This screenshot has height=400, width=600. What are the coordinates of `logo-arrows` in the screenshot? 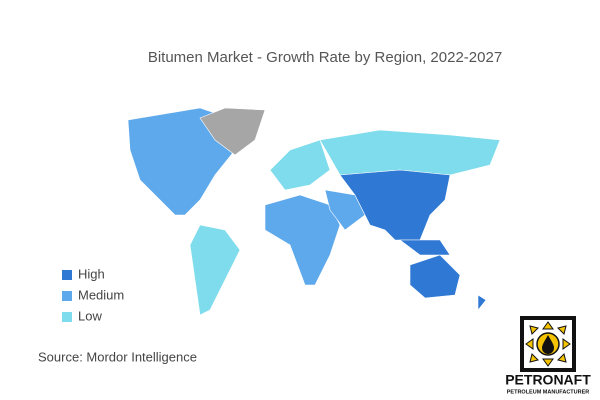 It's located at (548, 344).